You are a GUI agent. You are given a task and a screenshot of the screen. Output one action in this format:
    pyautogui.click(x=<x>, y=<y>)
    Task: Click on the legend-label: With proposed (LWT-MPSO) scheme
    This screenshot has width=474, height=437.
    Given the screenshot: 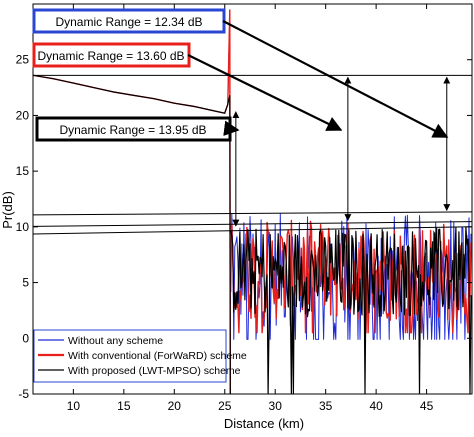 What is the action you would take?
    pyautogui.click(x=154, y=371)
    